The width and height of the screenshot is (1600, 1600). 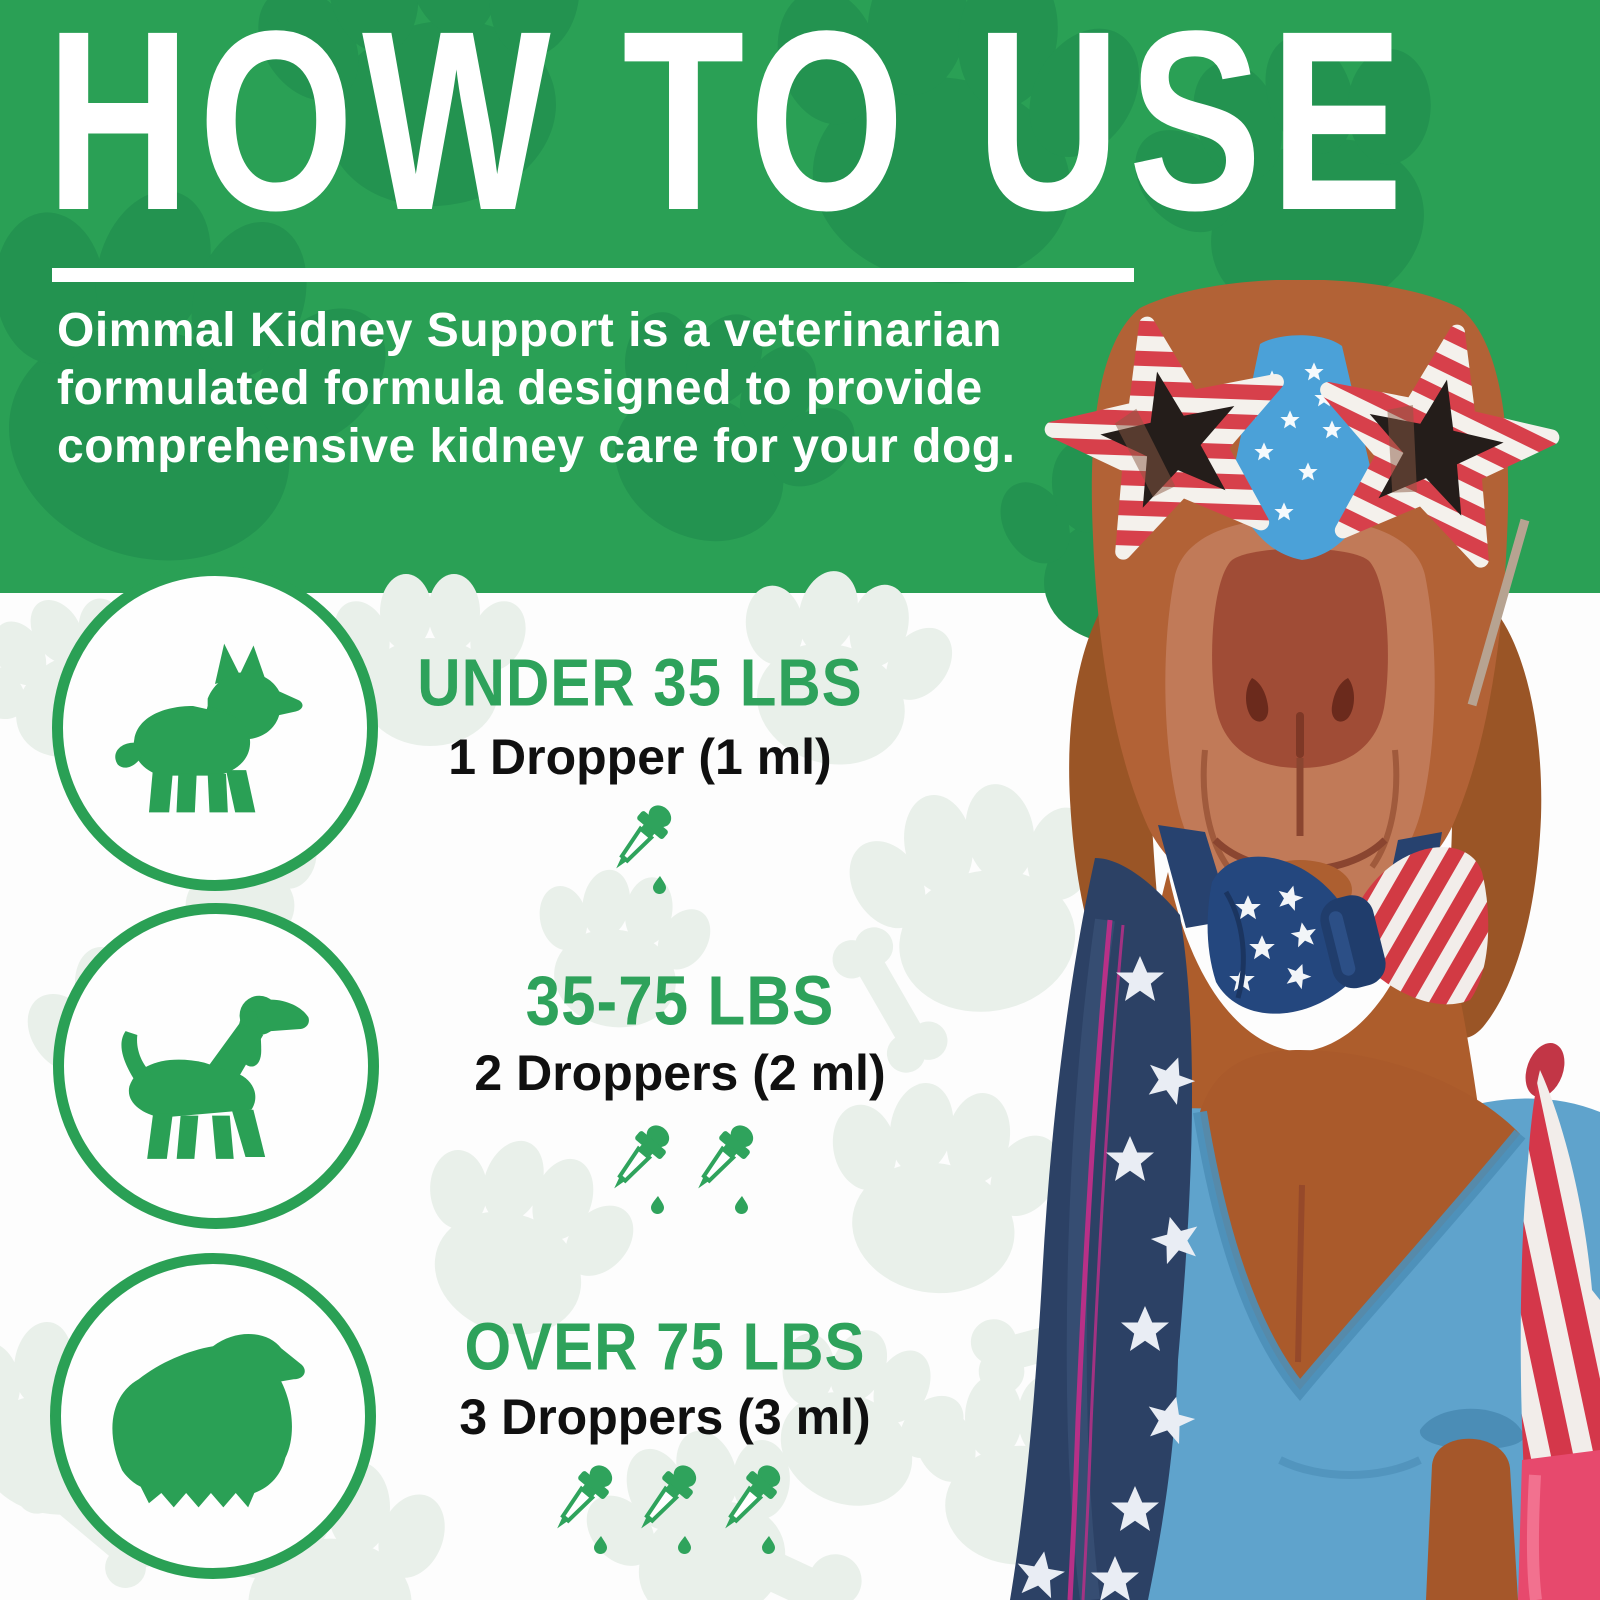 What do you see at coordinates (1434, 439) in the screenshot?
I see `right-star-lens` at bounding box center [1434, 439].